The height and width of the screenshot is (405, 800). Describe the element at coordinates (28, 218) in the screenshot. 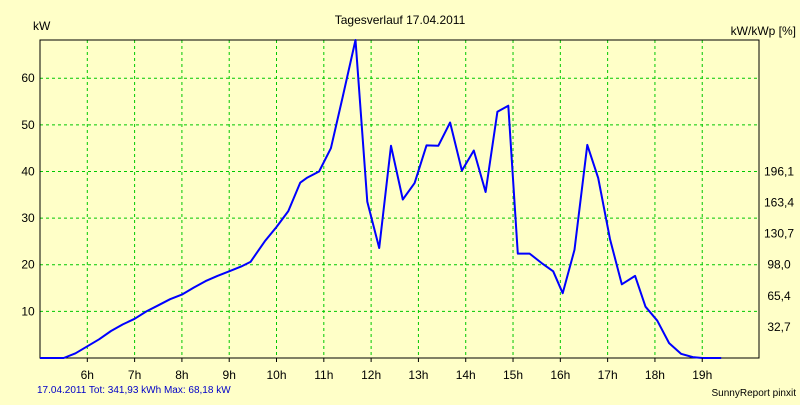

I see `y-left-tick-label: 30` at that location.